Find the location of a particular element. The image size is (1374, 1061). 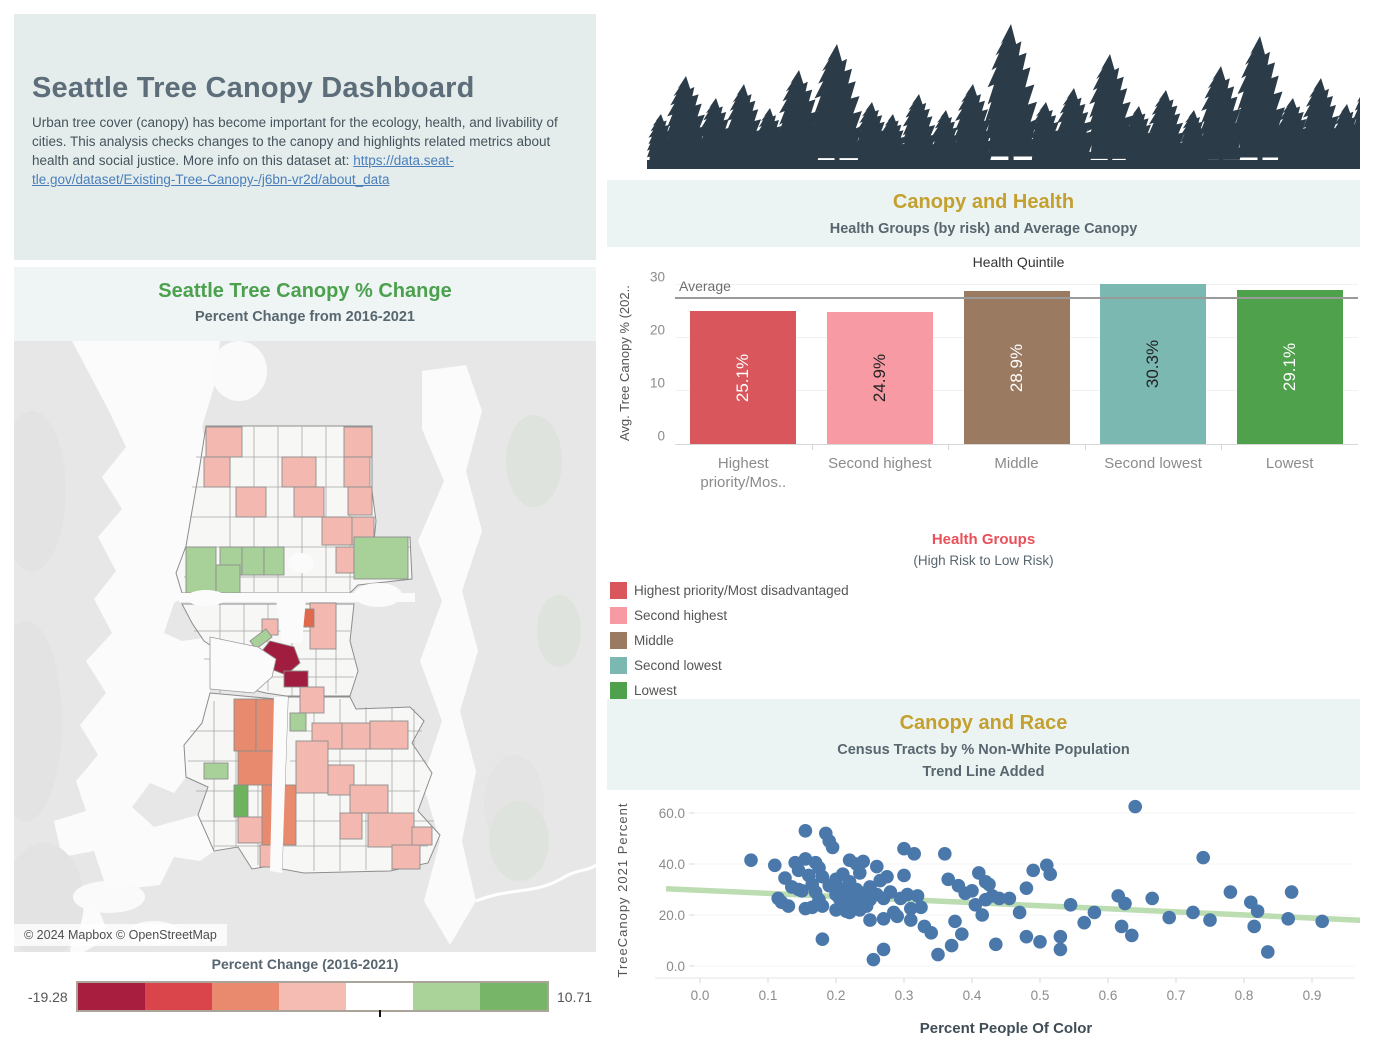

color-ramp is located at coordinates (312, 999).